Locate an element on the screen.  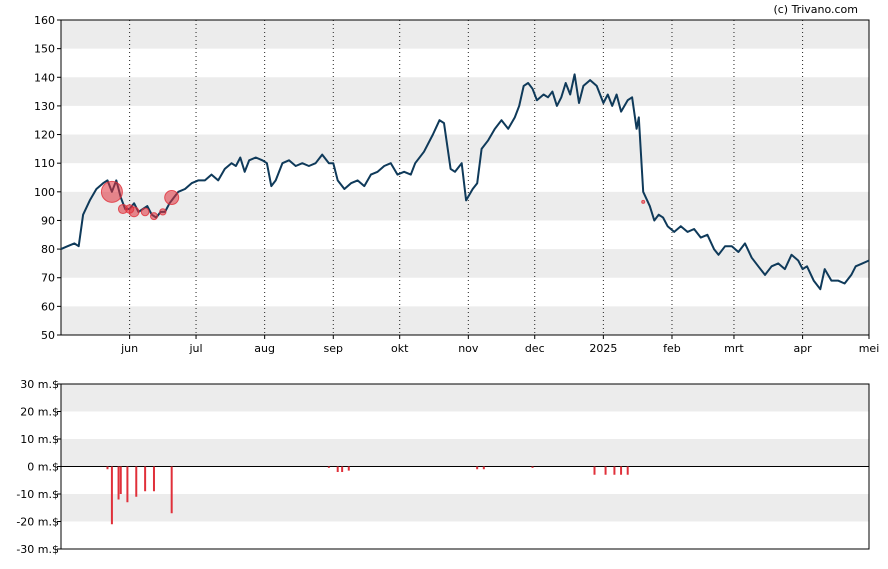
flow-y-tick-label: 30 m.$ is located at coordinates (39, 384).